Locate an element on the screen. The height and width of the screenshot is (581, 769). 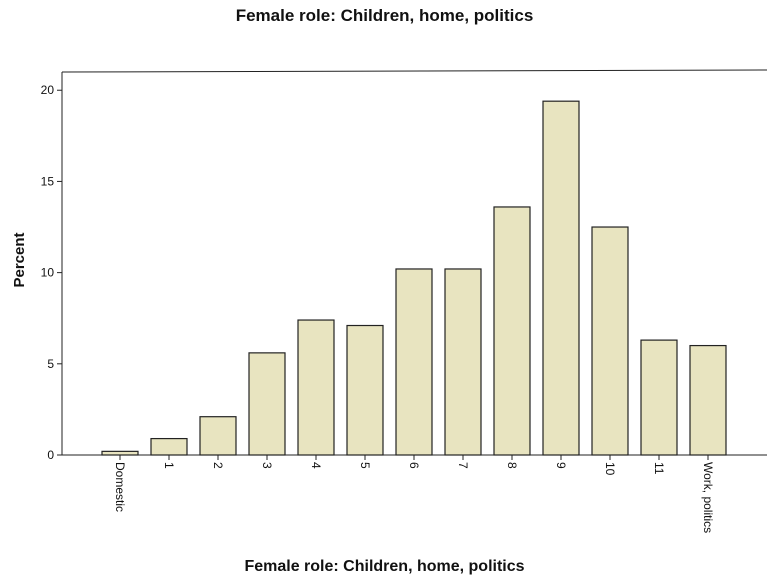
y-axis-title: Percent is located at coordinates (19, 259).